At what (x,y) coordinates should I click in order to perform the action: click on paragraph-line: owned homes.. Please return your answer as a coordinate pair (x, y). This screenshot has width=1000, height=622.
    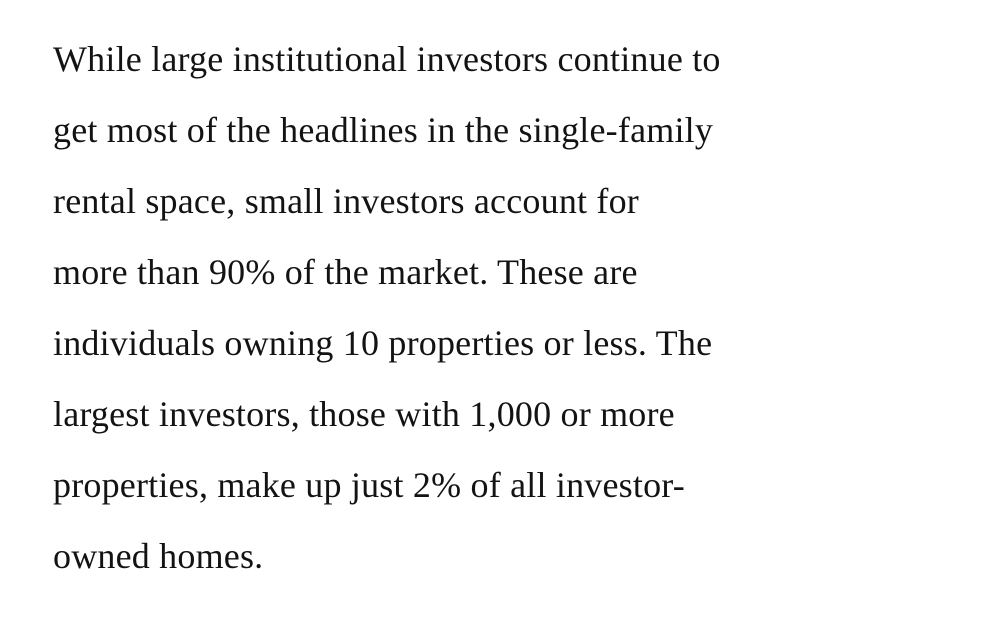
    Looking at the image, I should click on (158, 556).